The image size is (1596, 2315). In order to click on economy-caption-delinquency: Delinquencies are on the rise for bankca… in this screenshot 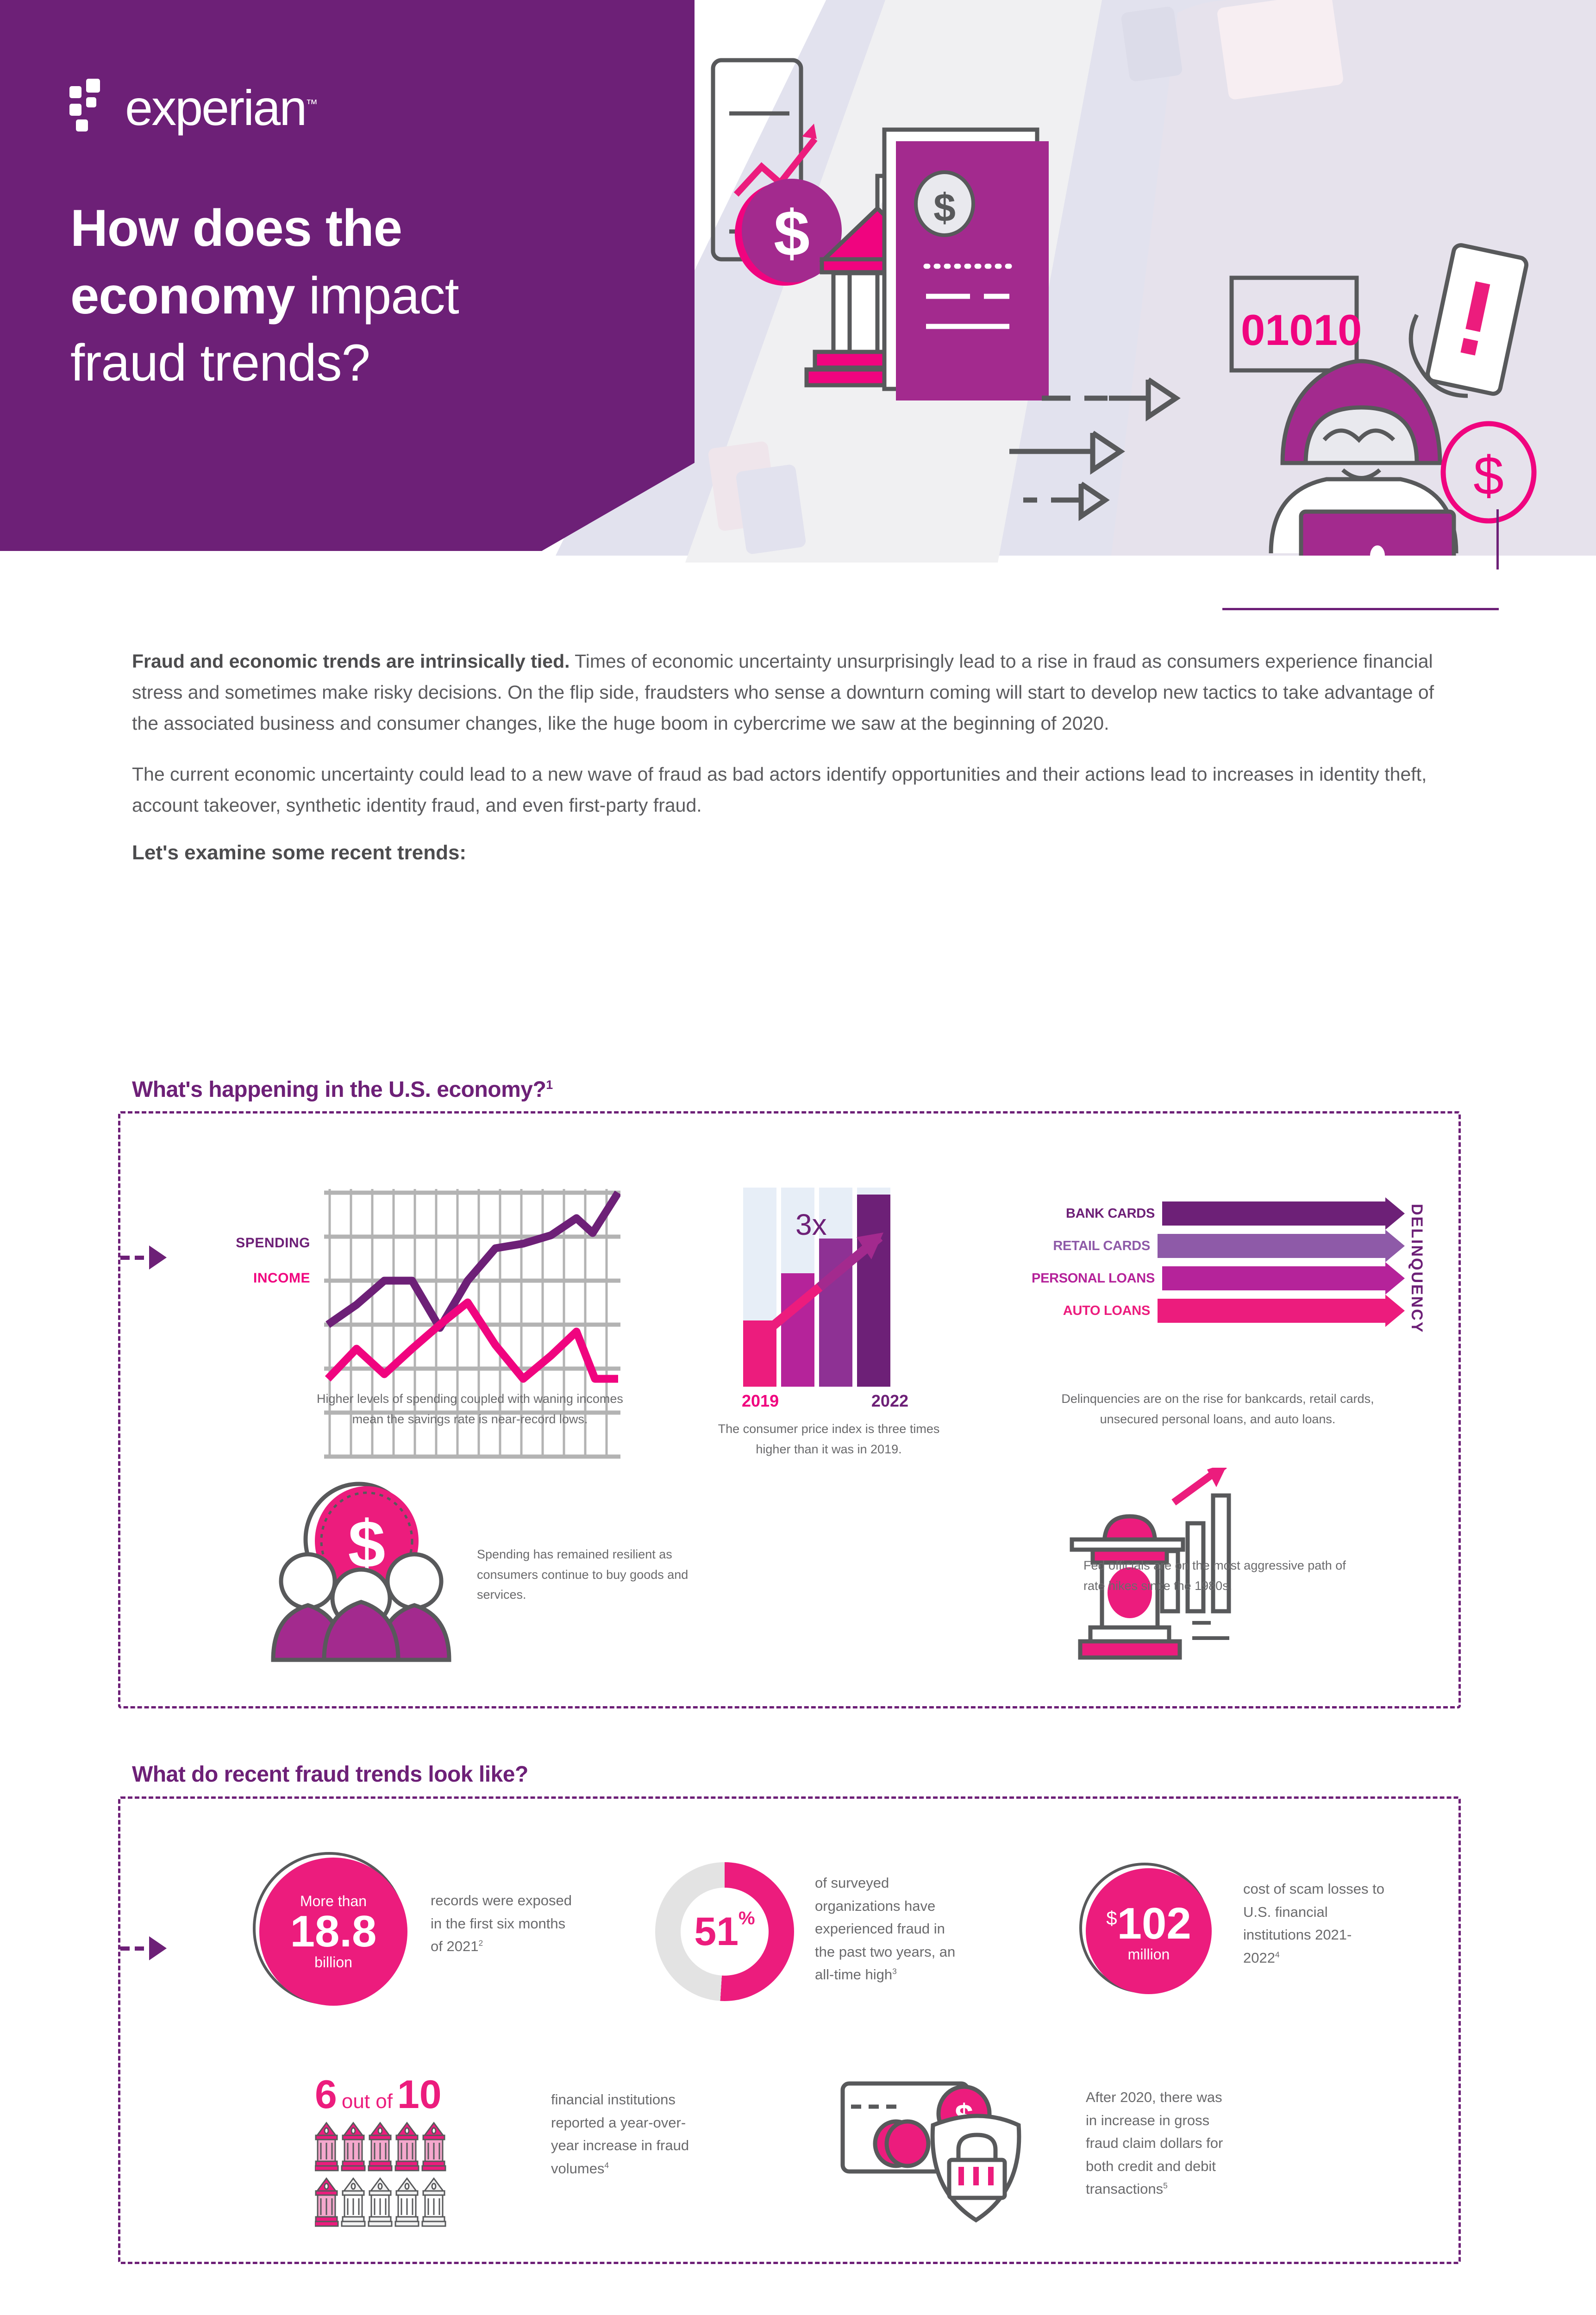, I will do `click(1217, 1409)`.